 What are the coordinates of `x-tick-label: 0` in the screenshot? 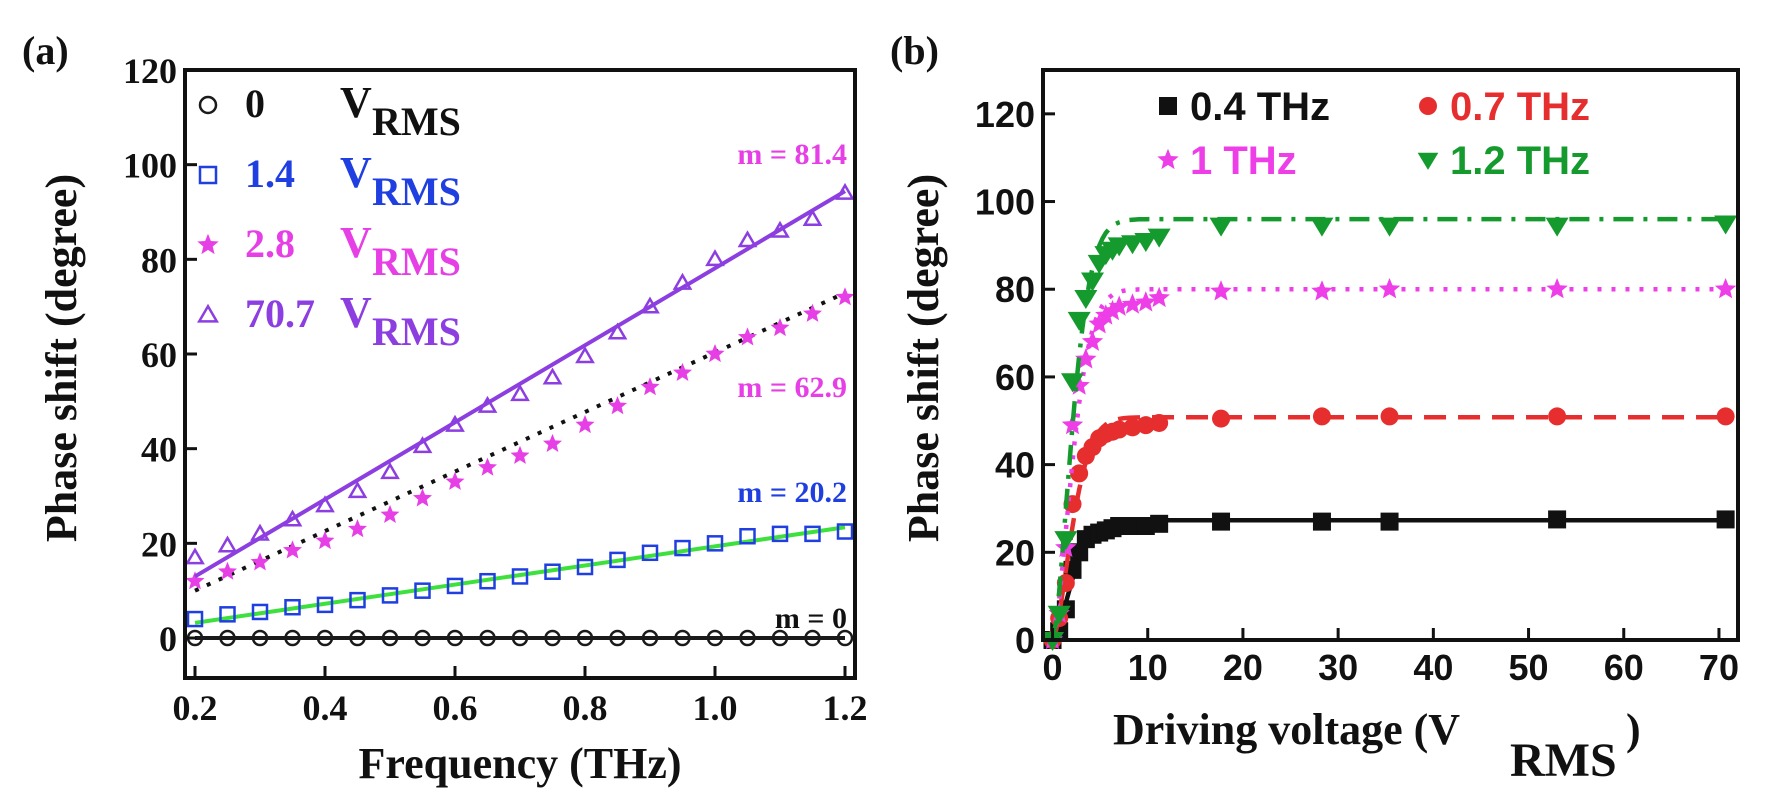 It's located at (1053, 667).